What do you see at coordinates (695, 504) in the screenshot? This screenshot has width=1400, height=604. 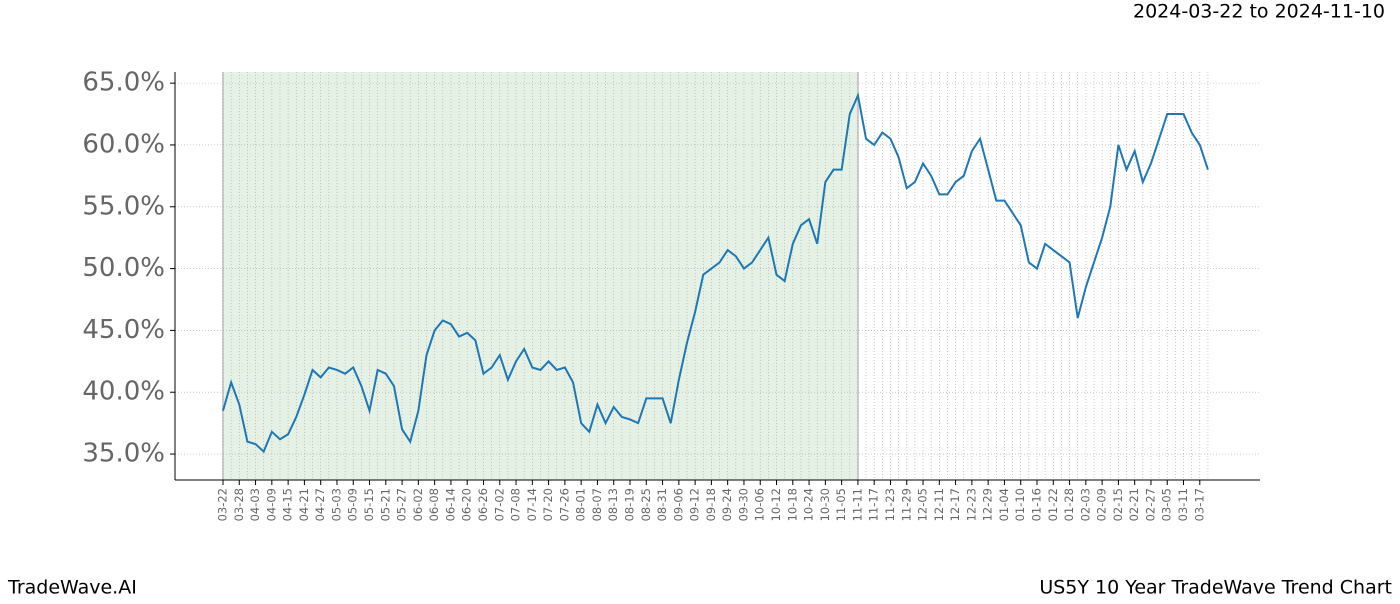 I see `x-tick-label: 09-12` at bounding box center [695, 504].